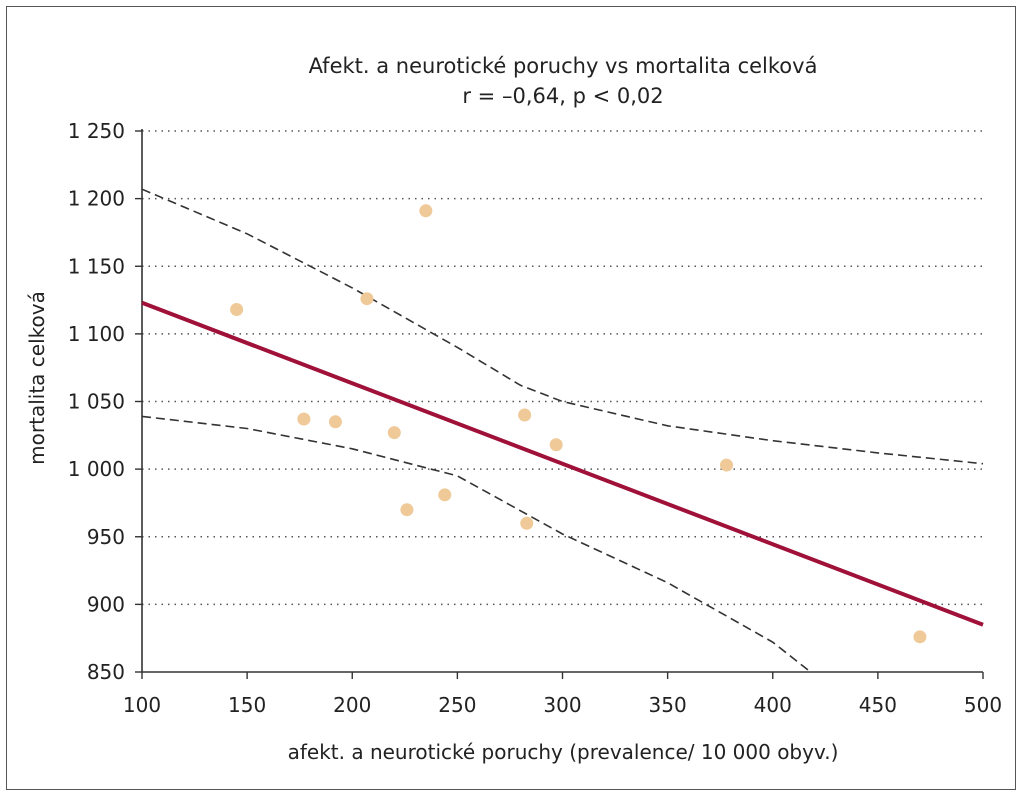 The width and height of the screenshot is (1028, 800). What do you see at coordinates (96, 199) in the screenshot?
I see `y-tick-label-7: 1 200` at bounding box center [96, 199].